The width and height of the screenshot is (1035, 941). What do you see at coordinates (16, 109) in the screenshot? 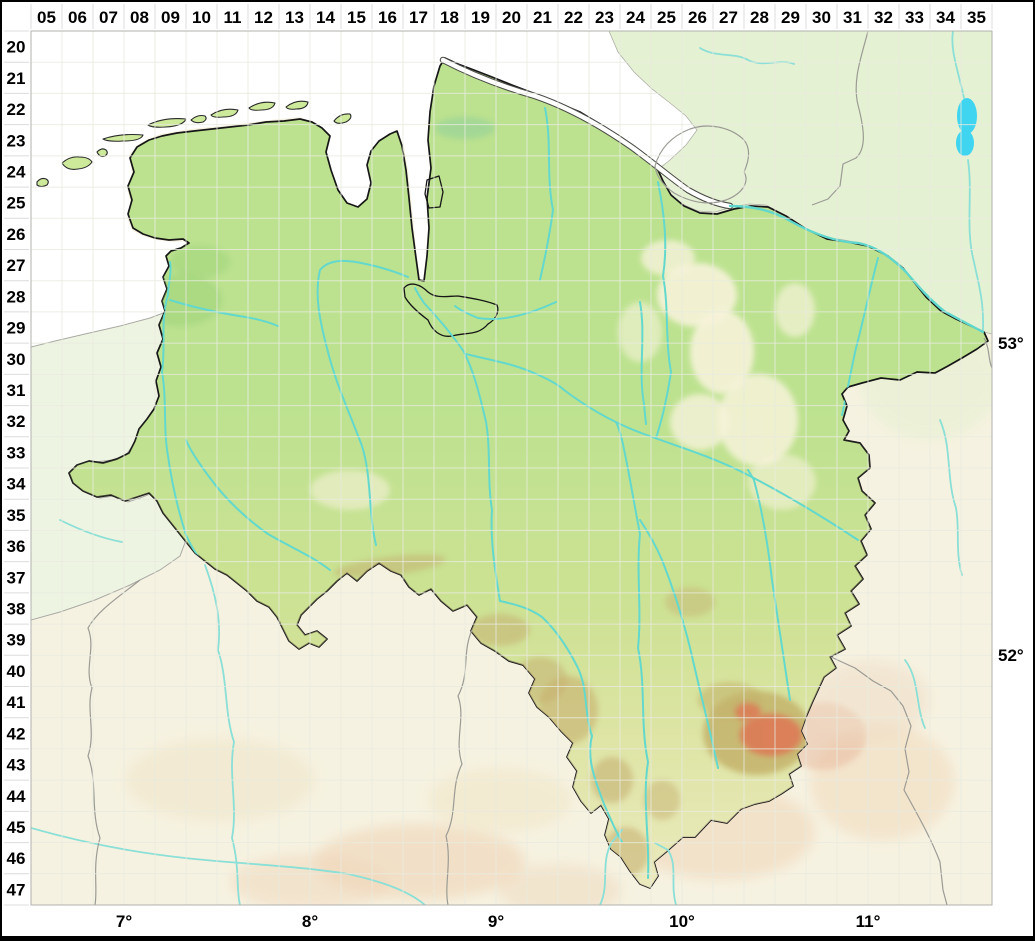
I see `row-label: 22` at bounding box center [16, 109].